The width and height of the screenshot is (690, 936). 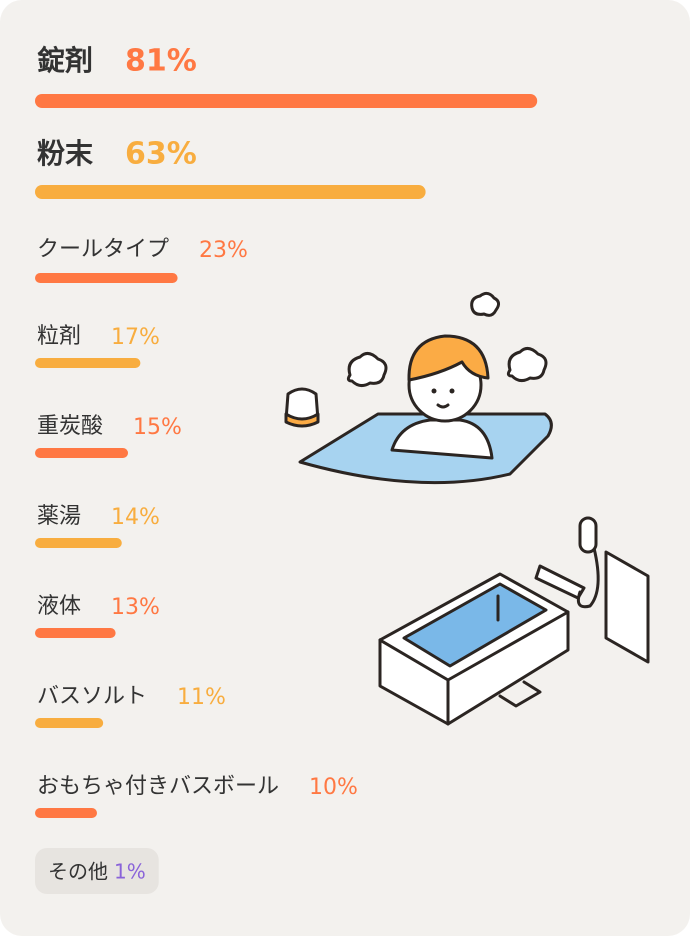 I want to click on other-label: その他, so click(x=78, y=872).